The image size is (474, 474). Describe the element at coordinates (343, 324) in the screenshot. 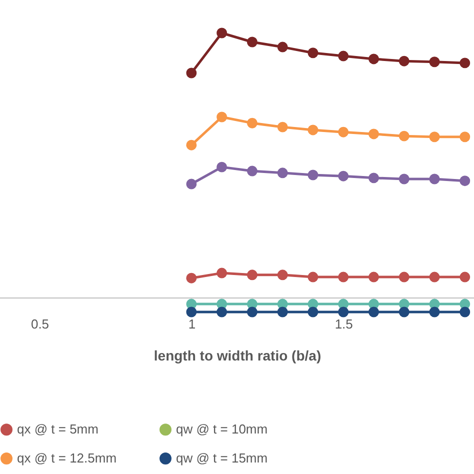

I see `x-tick-label: 1.5` at that location.